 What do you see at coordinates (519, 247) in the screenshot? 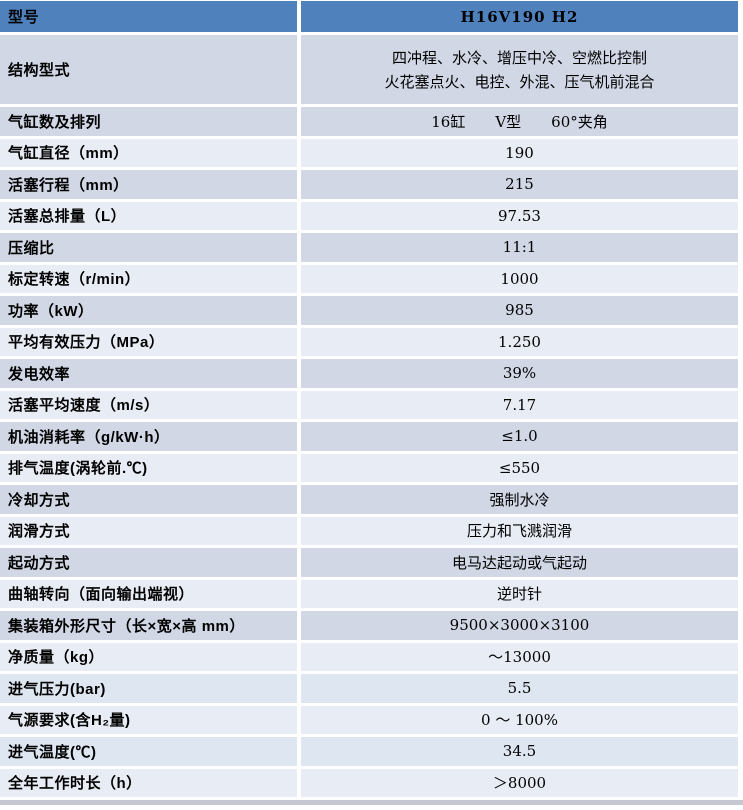
I see `row-value: 11:1` at bounding box center [519, 247].